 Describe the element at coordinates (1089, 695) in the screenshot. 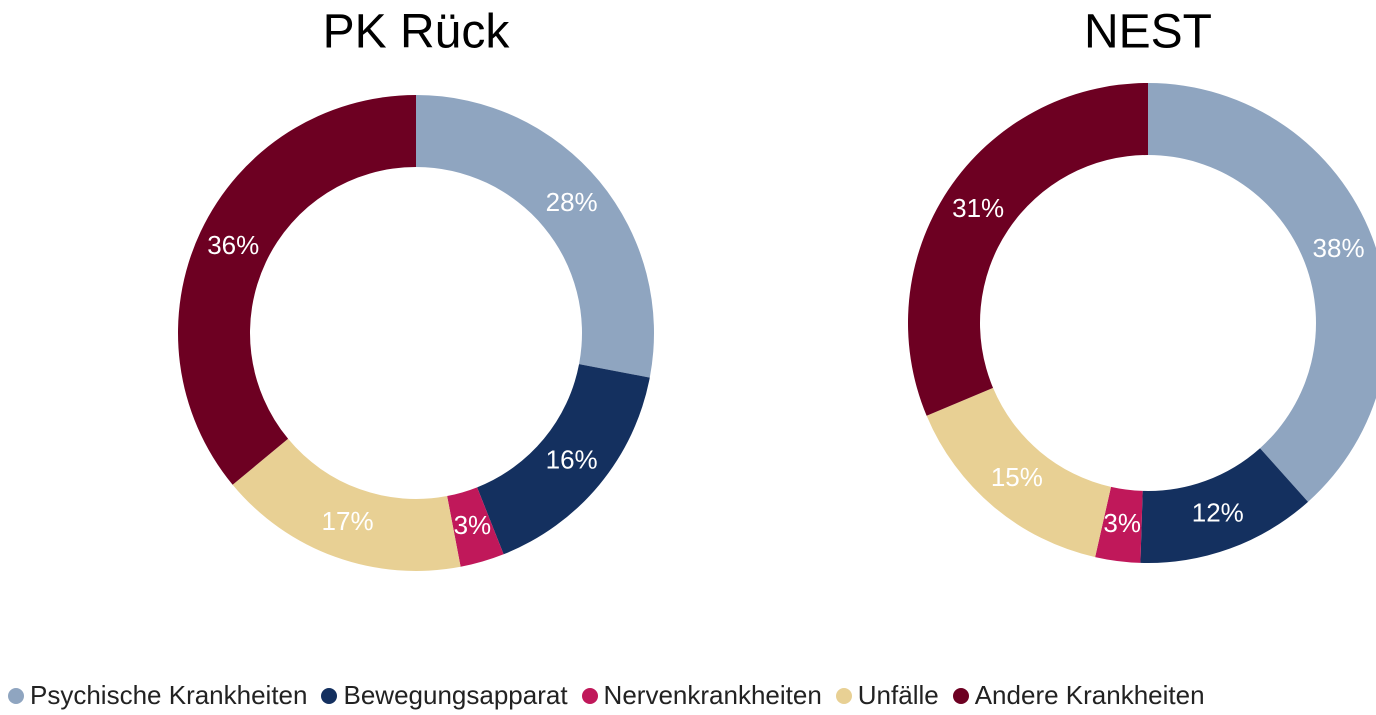

I see `legend-label: Andere Krankheiten` at that location.